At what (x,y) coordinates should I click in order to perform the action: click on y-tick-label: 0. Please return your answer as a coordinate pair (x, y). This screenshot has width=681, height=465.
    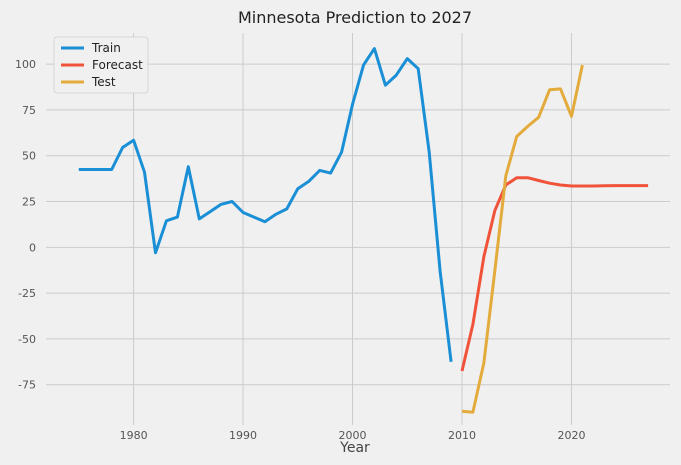
    Looking at the image, I should click on (32, 247).